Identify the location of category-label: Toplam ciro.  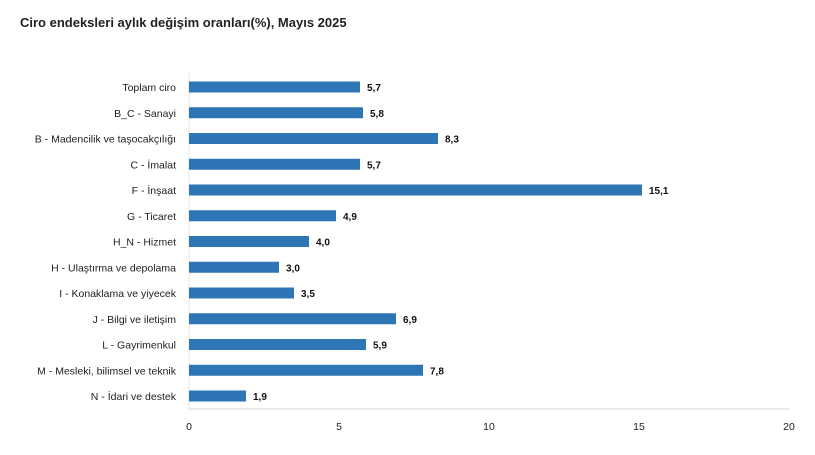
(149, 88).